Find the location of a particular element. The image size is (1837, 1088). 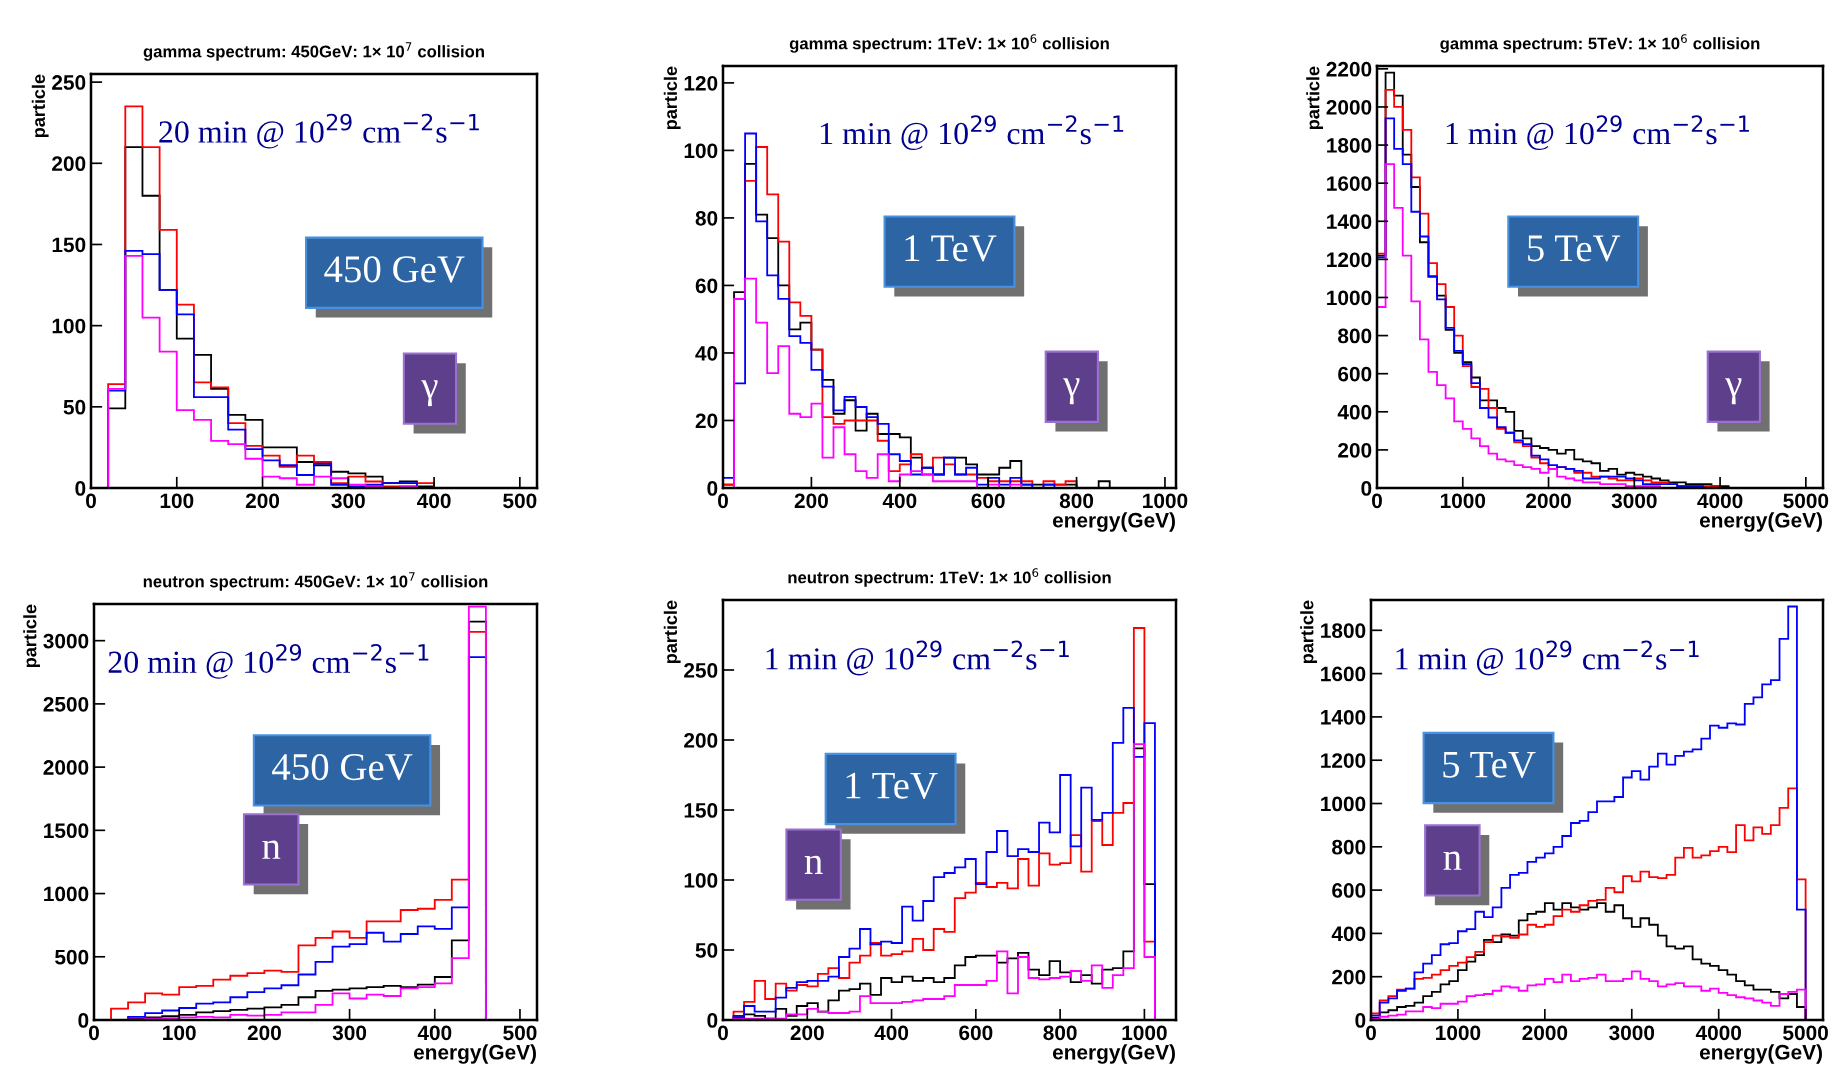

chart-title: neutron spectrum: 450GeV: 1× 10$^{7}$ collision is located at coordinates (315, 581).